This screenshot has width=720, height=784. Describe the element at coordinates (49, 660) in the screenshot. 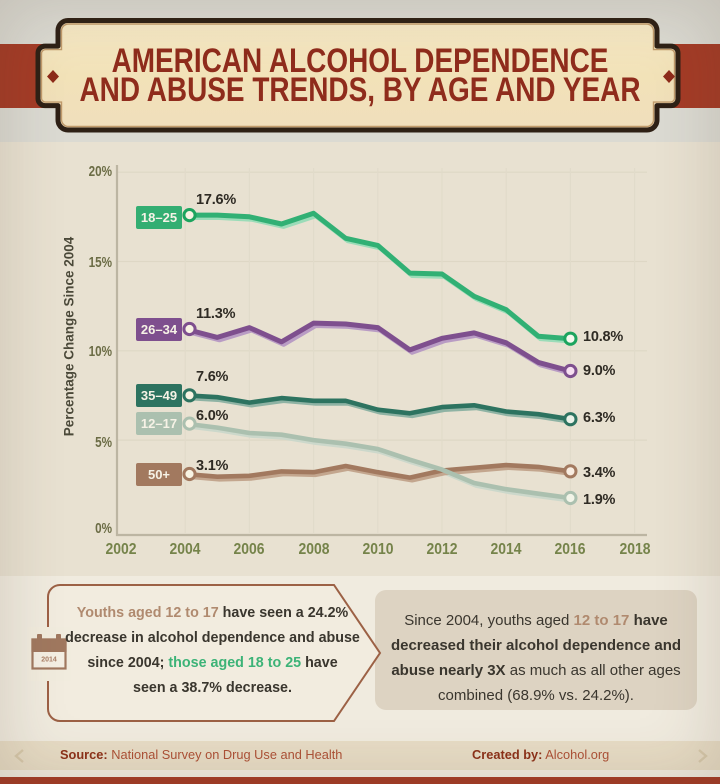

I see `svg-text: 2014` at that location.